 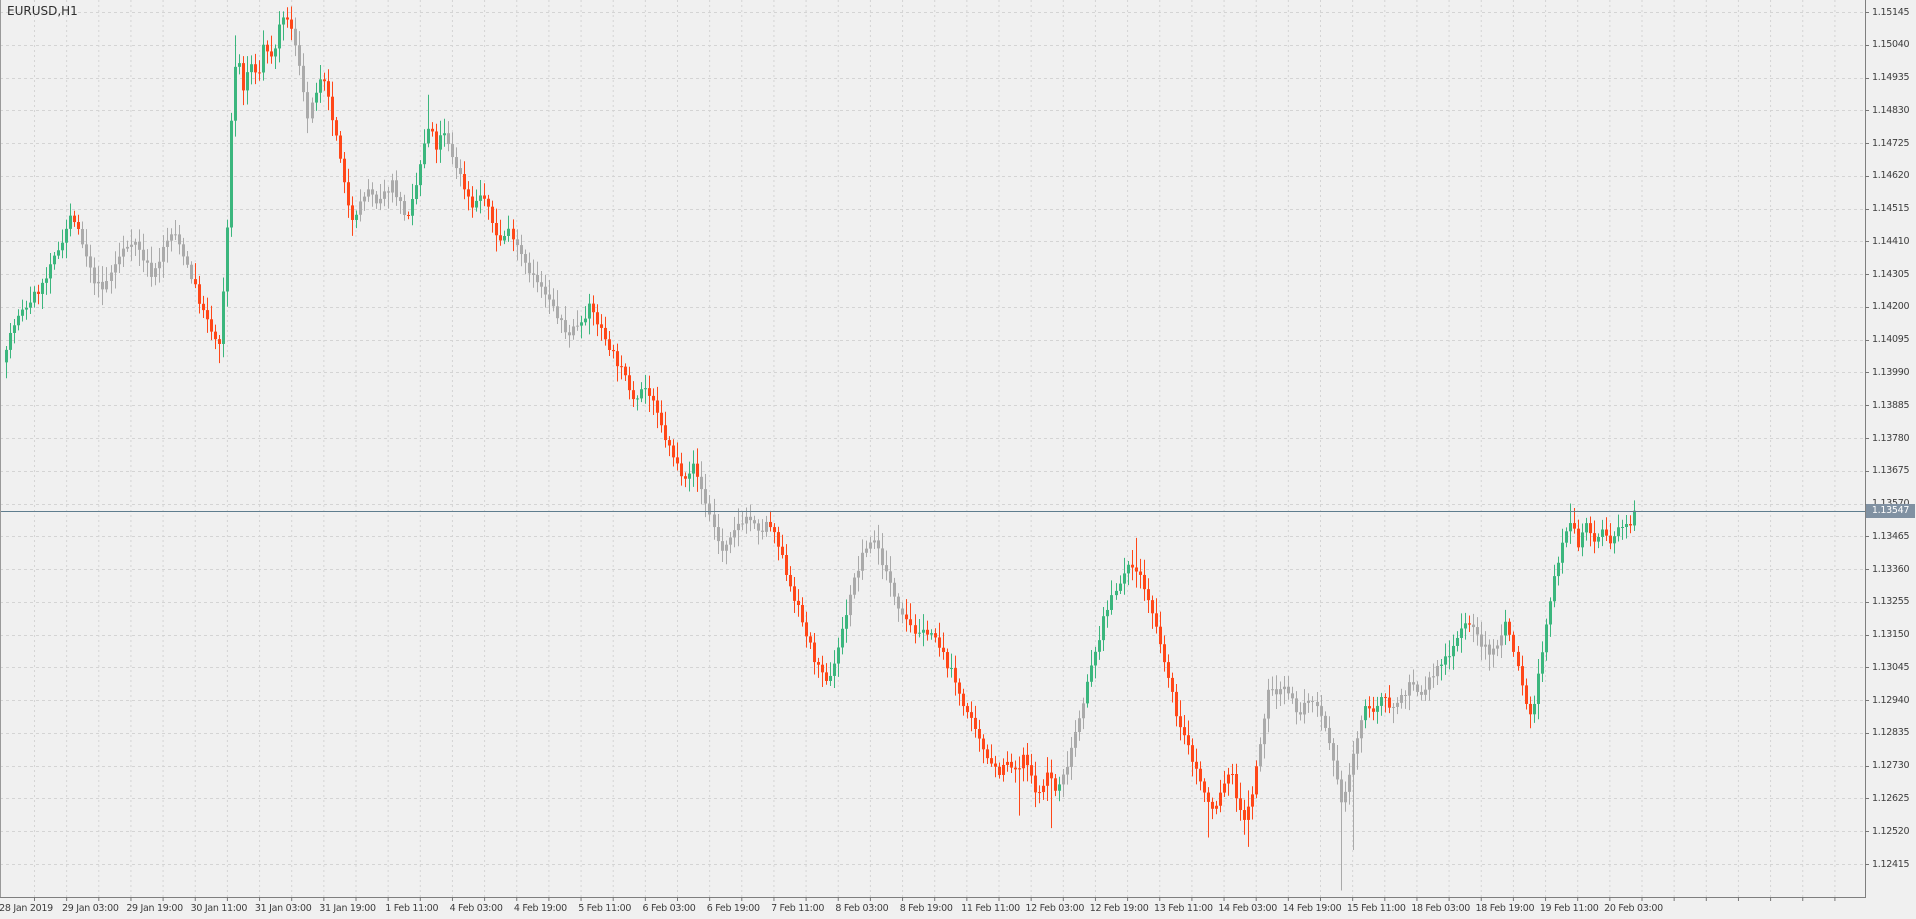 What do you see at coordinates (1891, 798) in the screenshot?
I see `price-axis-label: 1.12625` at bounding box center [1891, 798].